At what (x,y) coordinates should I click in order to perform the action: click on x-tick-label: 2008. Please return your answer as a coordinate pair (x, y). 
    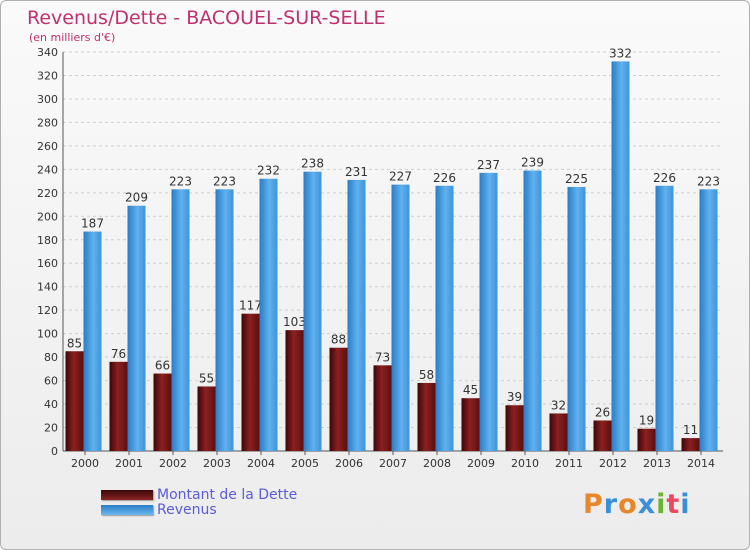
    Looking at the image, I should click on (437, 463).